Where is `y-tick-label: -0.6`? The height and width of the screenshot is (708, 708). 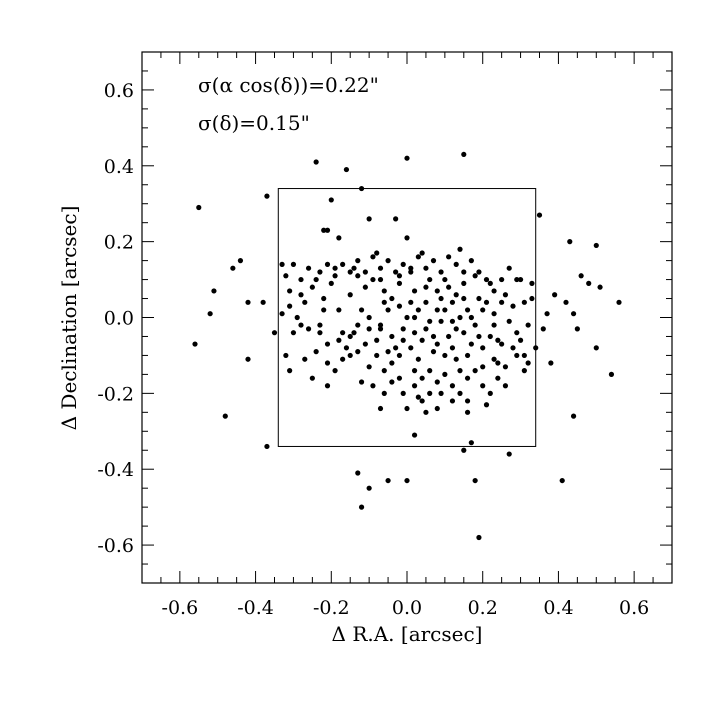
y-tick-label: -0.6 is located at coordinates (115, 546).